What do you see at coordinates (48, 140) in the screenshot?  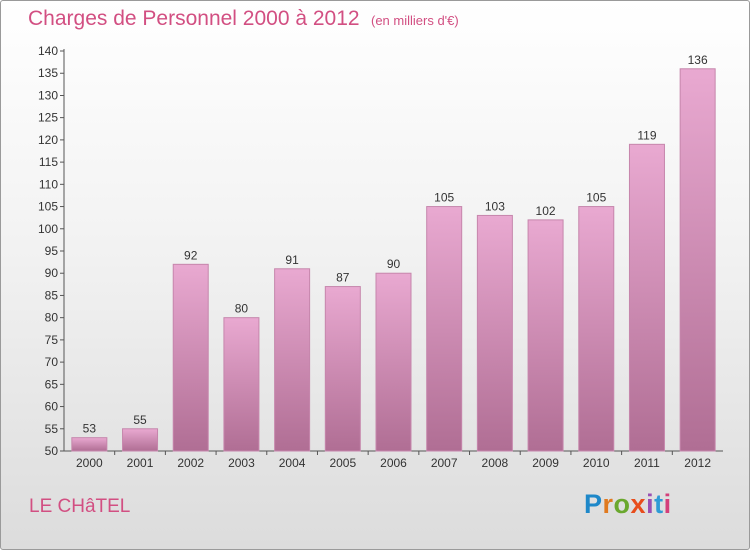 I see `y-tick-label: 120` at bounding box center [48, 140].